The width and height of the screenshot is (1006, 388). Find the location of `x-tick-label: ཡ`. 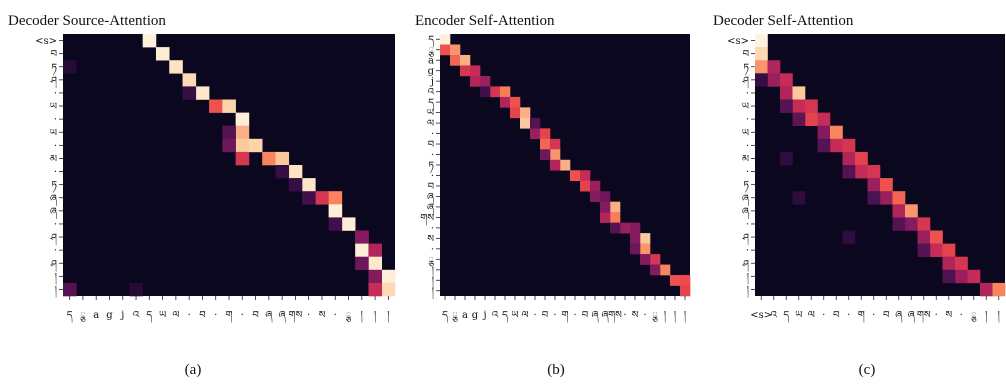

x-tick-label: ཡ is located at coordinates (514, 315).